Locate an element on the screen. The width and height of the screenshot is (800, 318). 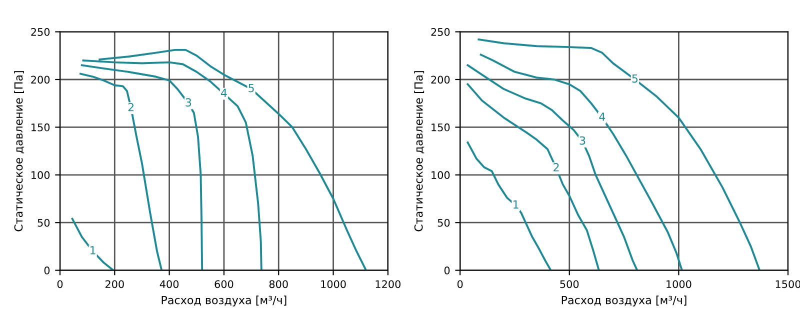
x-tick-label: 800 is located at coordinates (278, 284).